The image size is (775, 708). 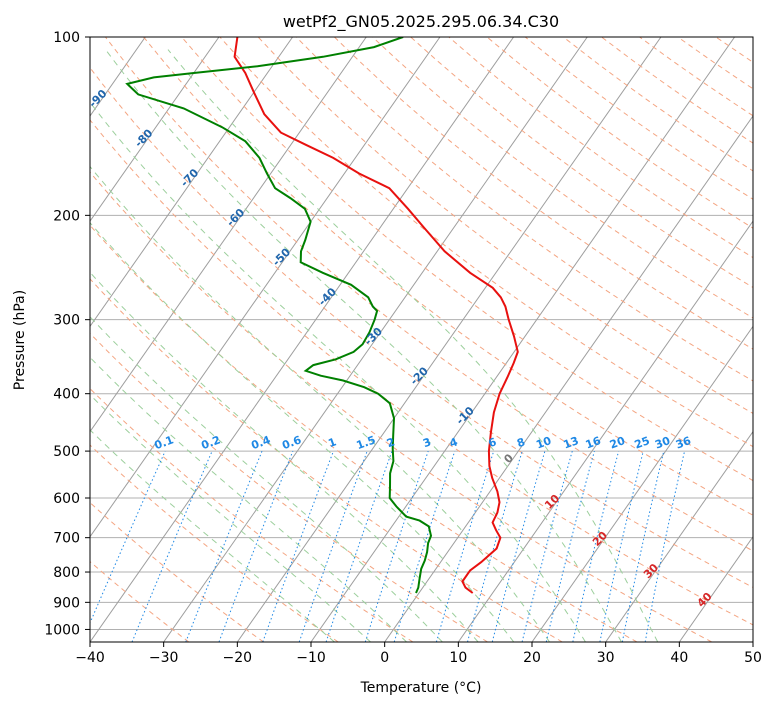 What do you see at coordinates (552, 502) in the screenshot?
I see `isotherm-label-warm: 10` at bounding box center [552, 502].